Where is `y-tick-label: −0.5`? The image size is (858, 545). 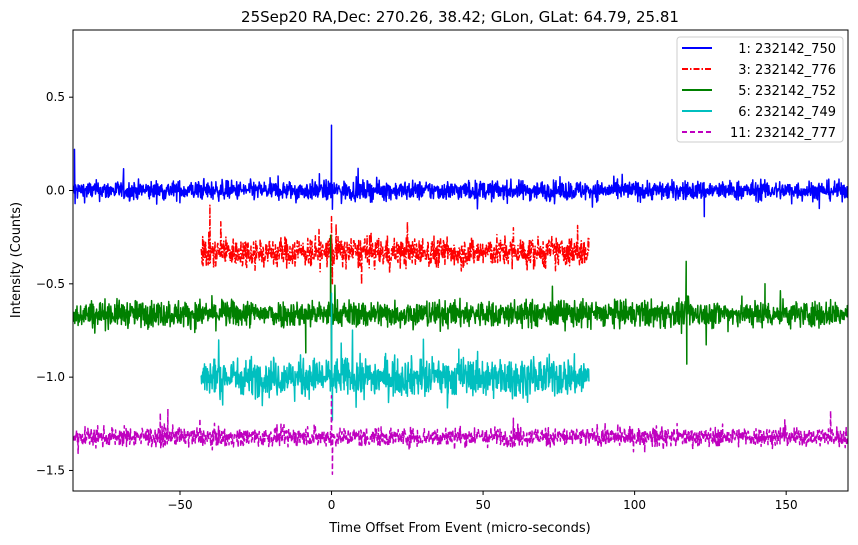
y-tick-label: −0.5 is located at coordinates (50, 284).